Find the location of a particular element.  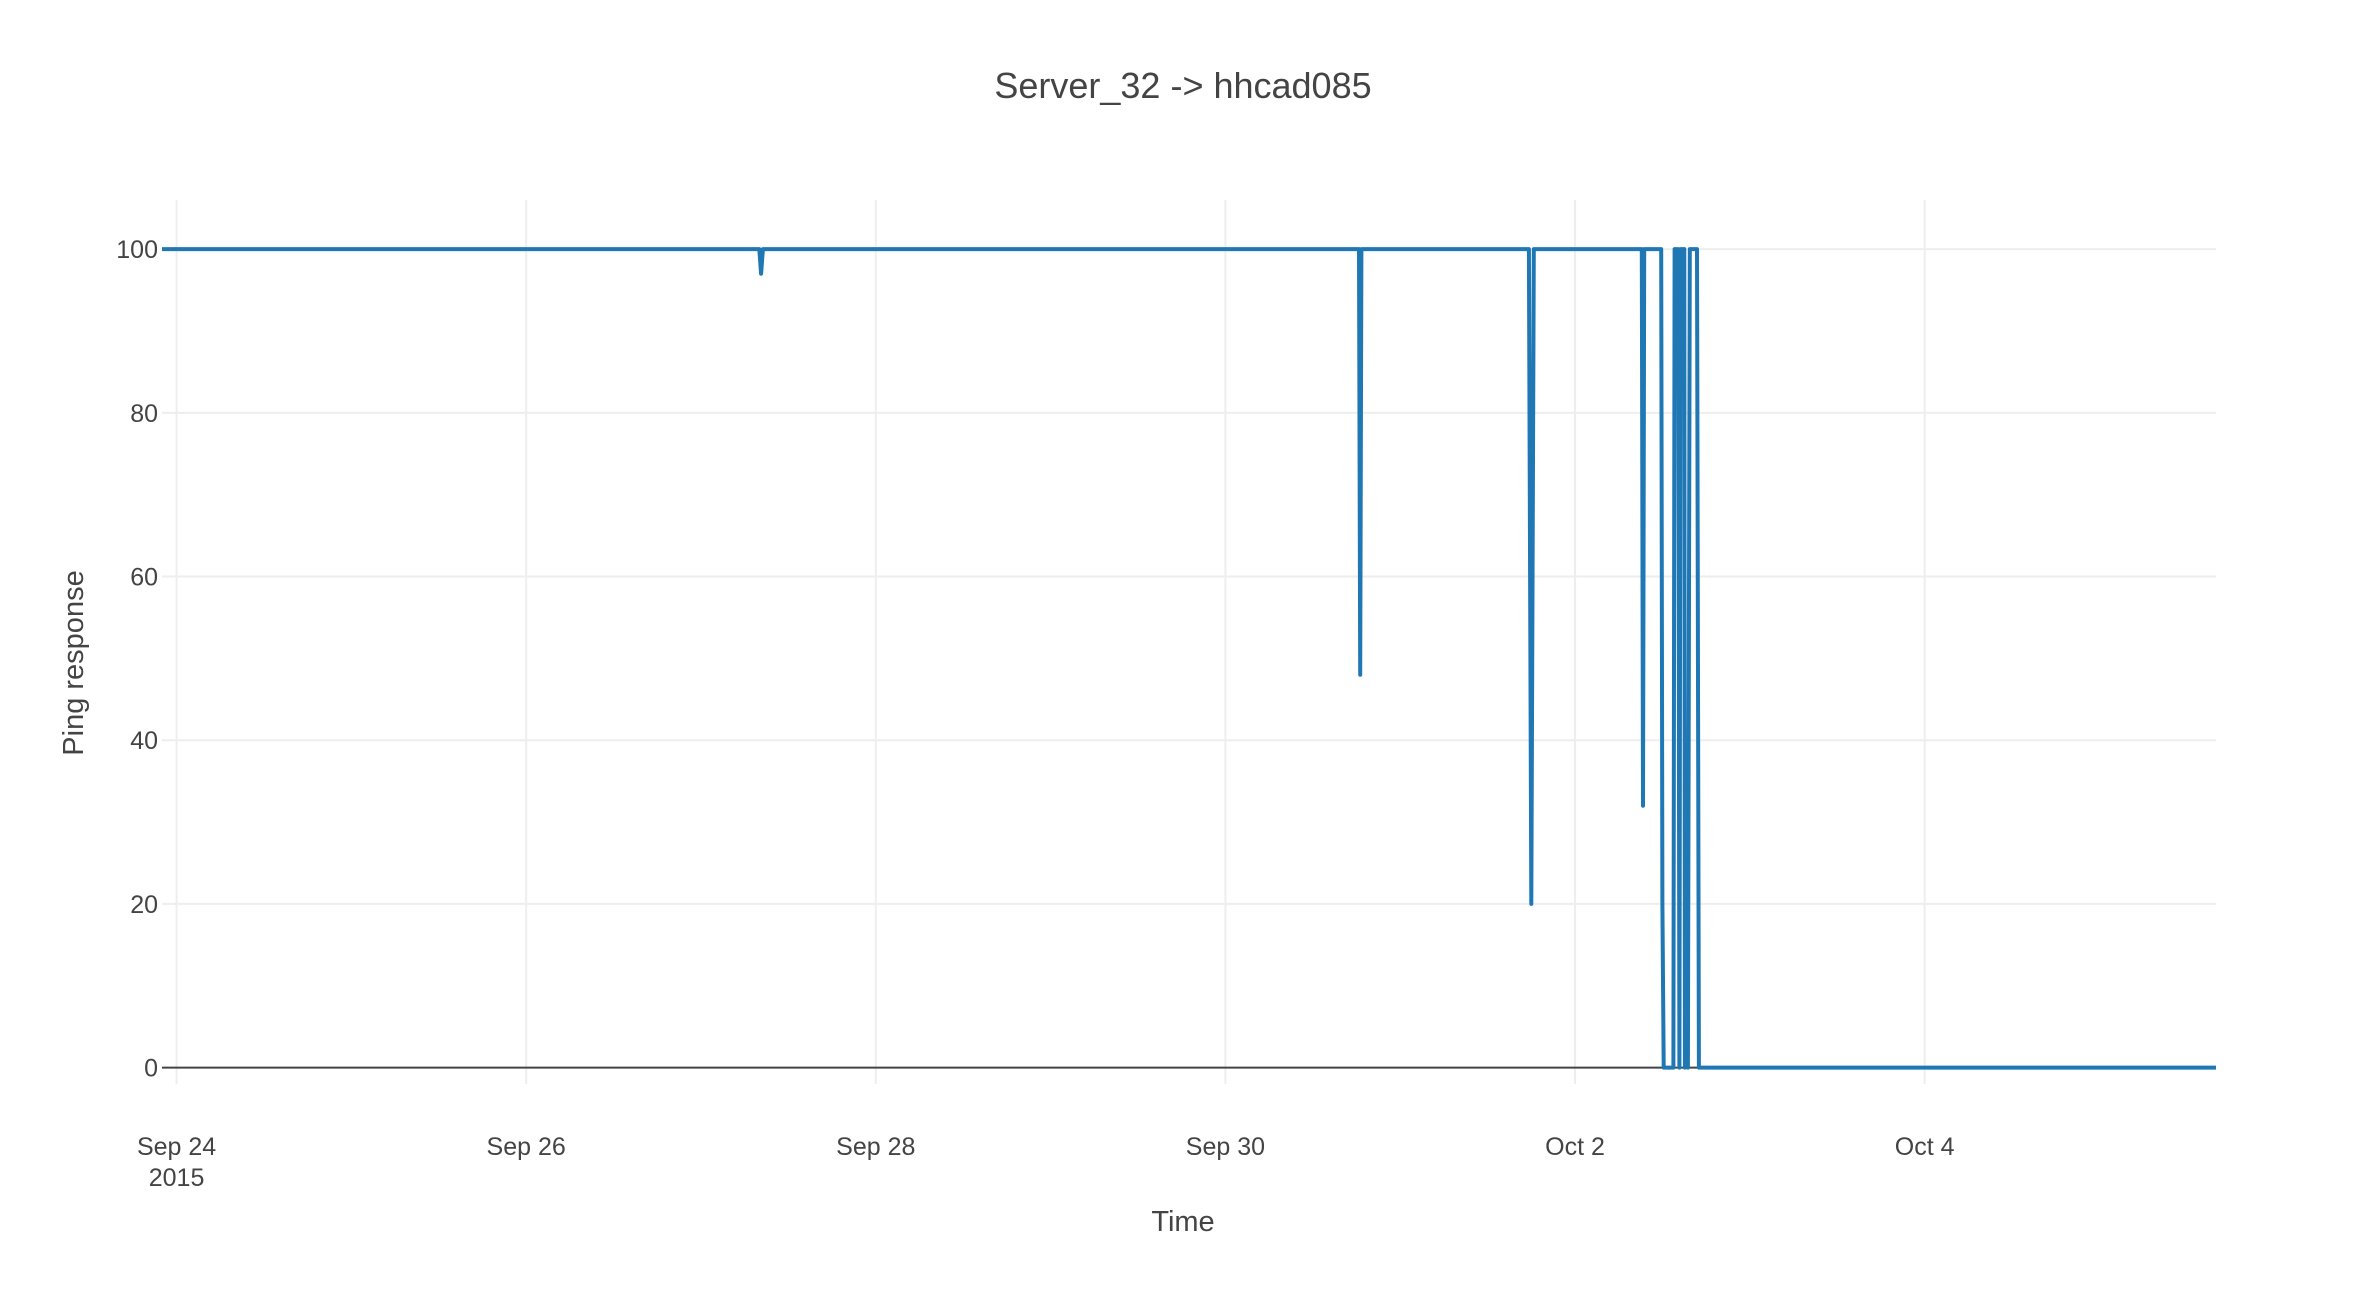

x-tick-label: Sep 28 is located at coordinates (875, 1147).